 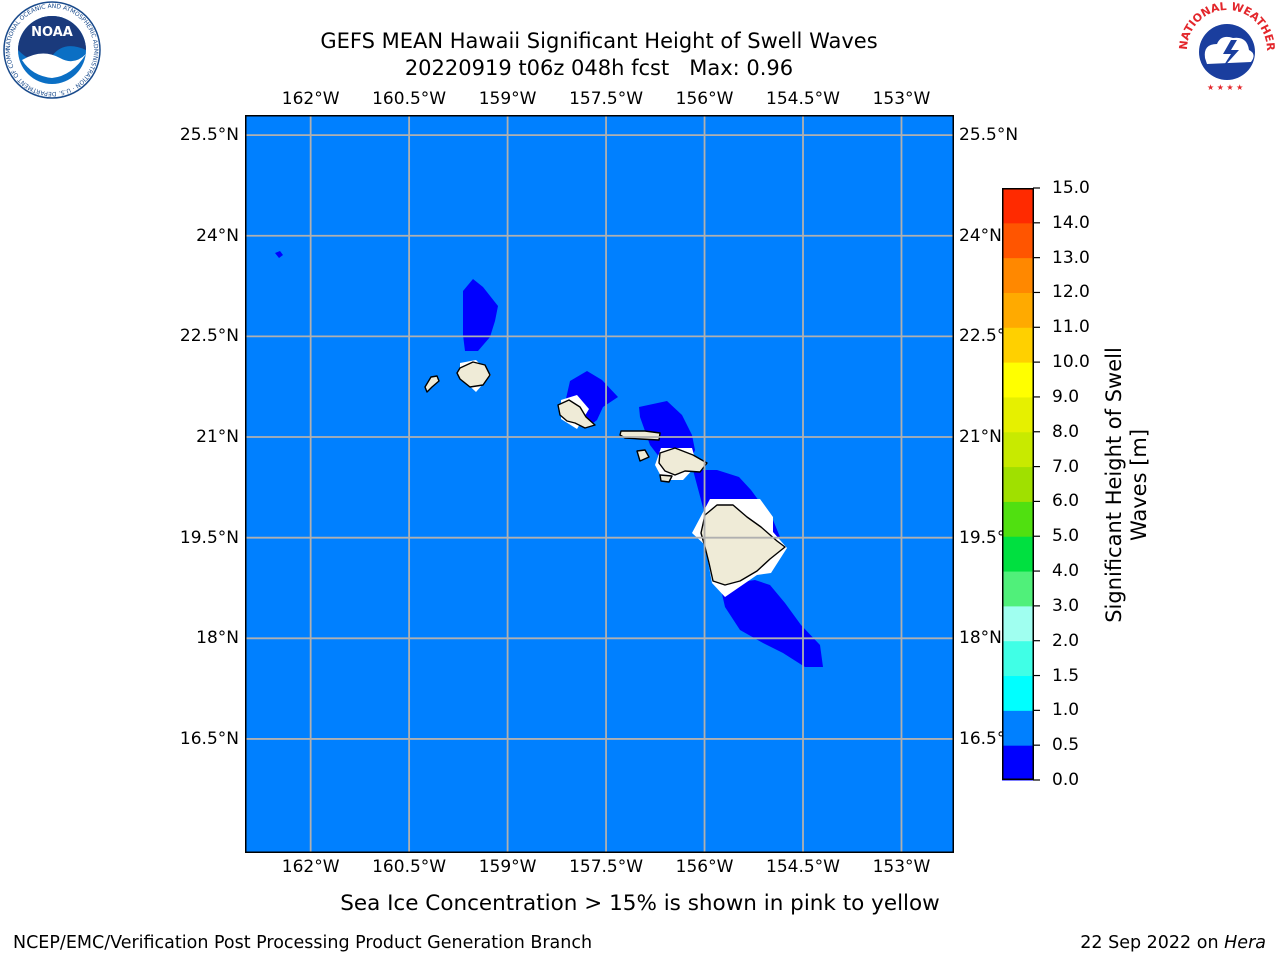 What do you see at coordinates (640, 435) in the screenshot?
I see `island-molokai` at bounding box center [640, 435].